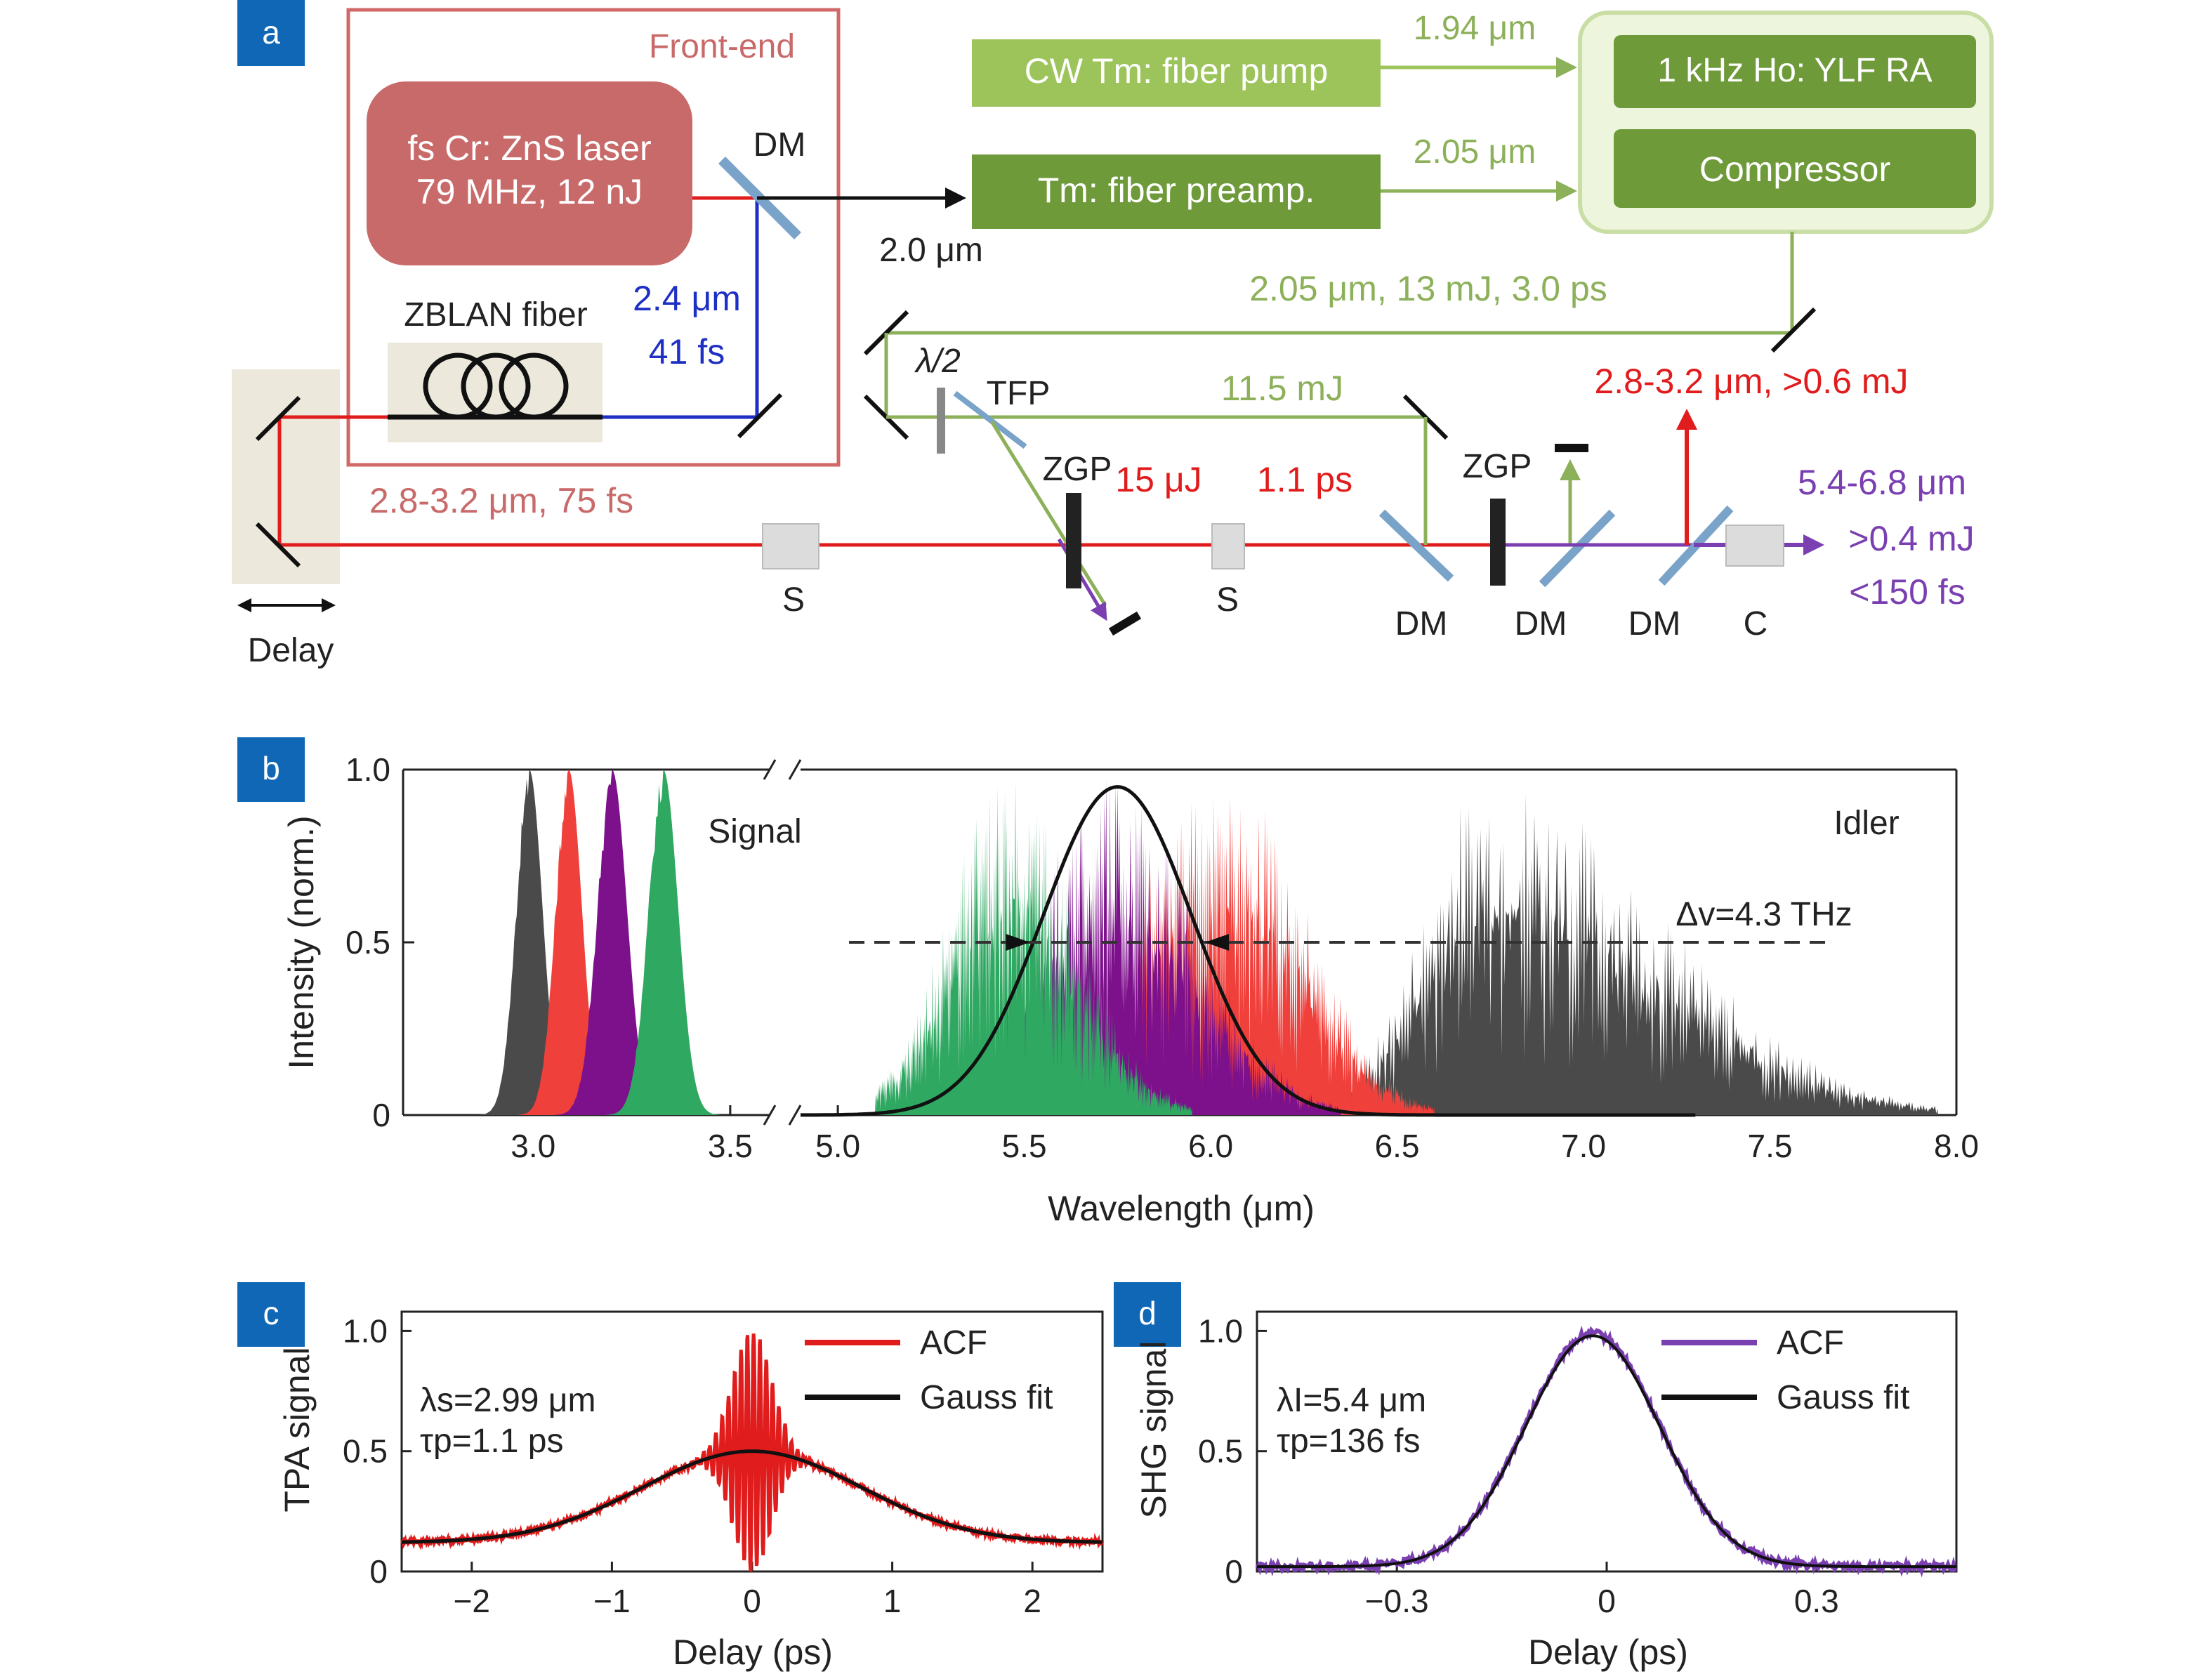 The height and width of the screenshot is (1674, 2212). I want to click on red-output-label: 2.8-3.2 μm, >0.6 mJ, so click(1751, 382).